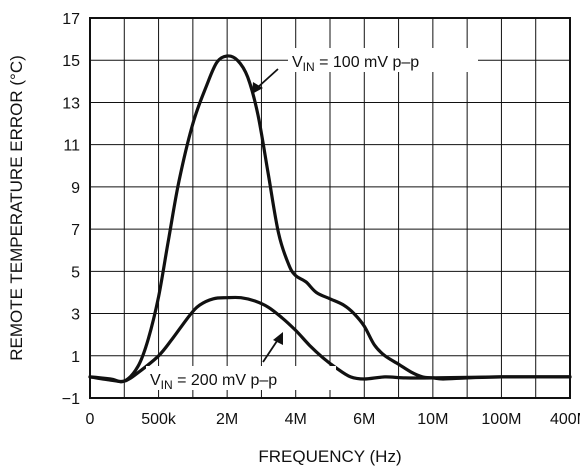  What do you see at coordinates (75, 272) in the screenshot?
I see `y-tick-label: 5` at bounding box center [75, 272].